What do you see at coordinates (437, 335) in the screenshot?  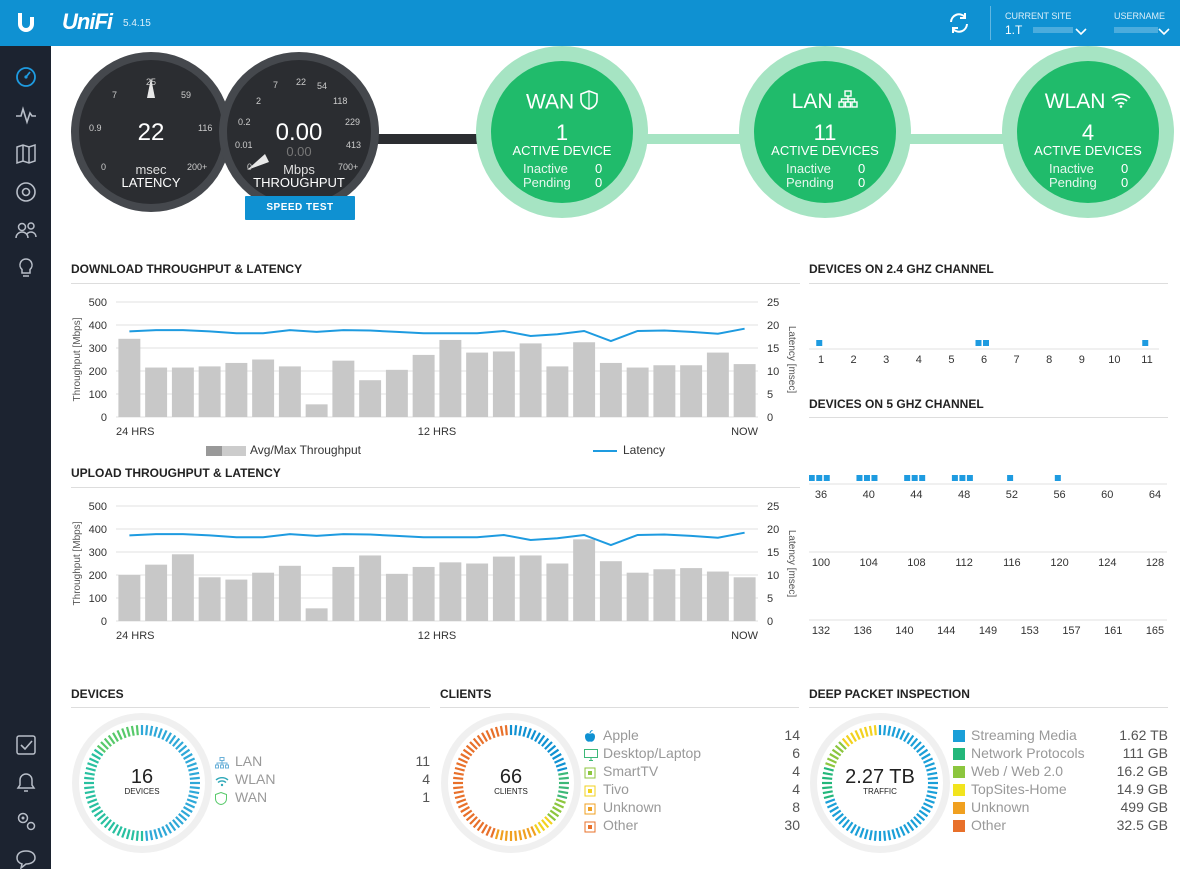 I see `download-latency-line` at bounding box center [437, 335].